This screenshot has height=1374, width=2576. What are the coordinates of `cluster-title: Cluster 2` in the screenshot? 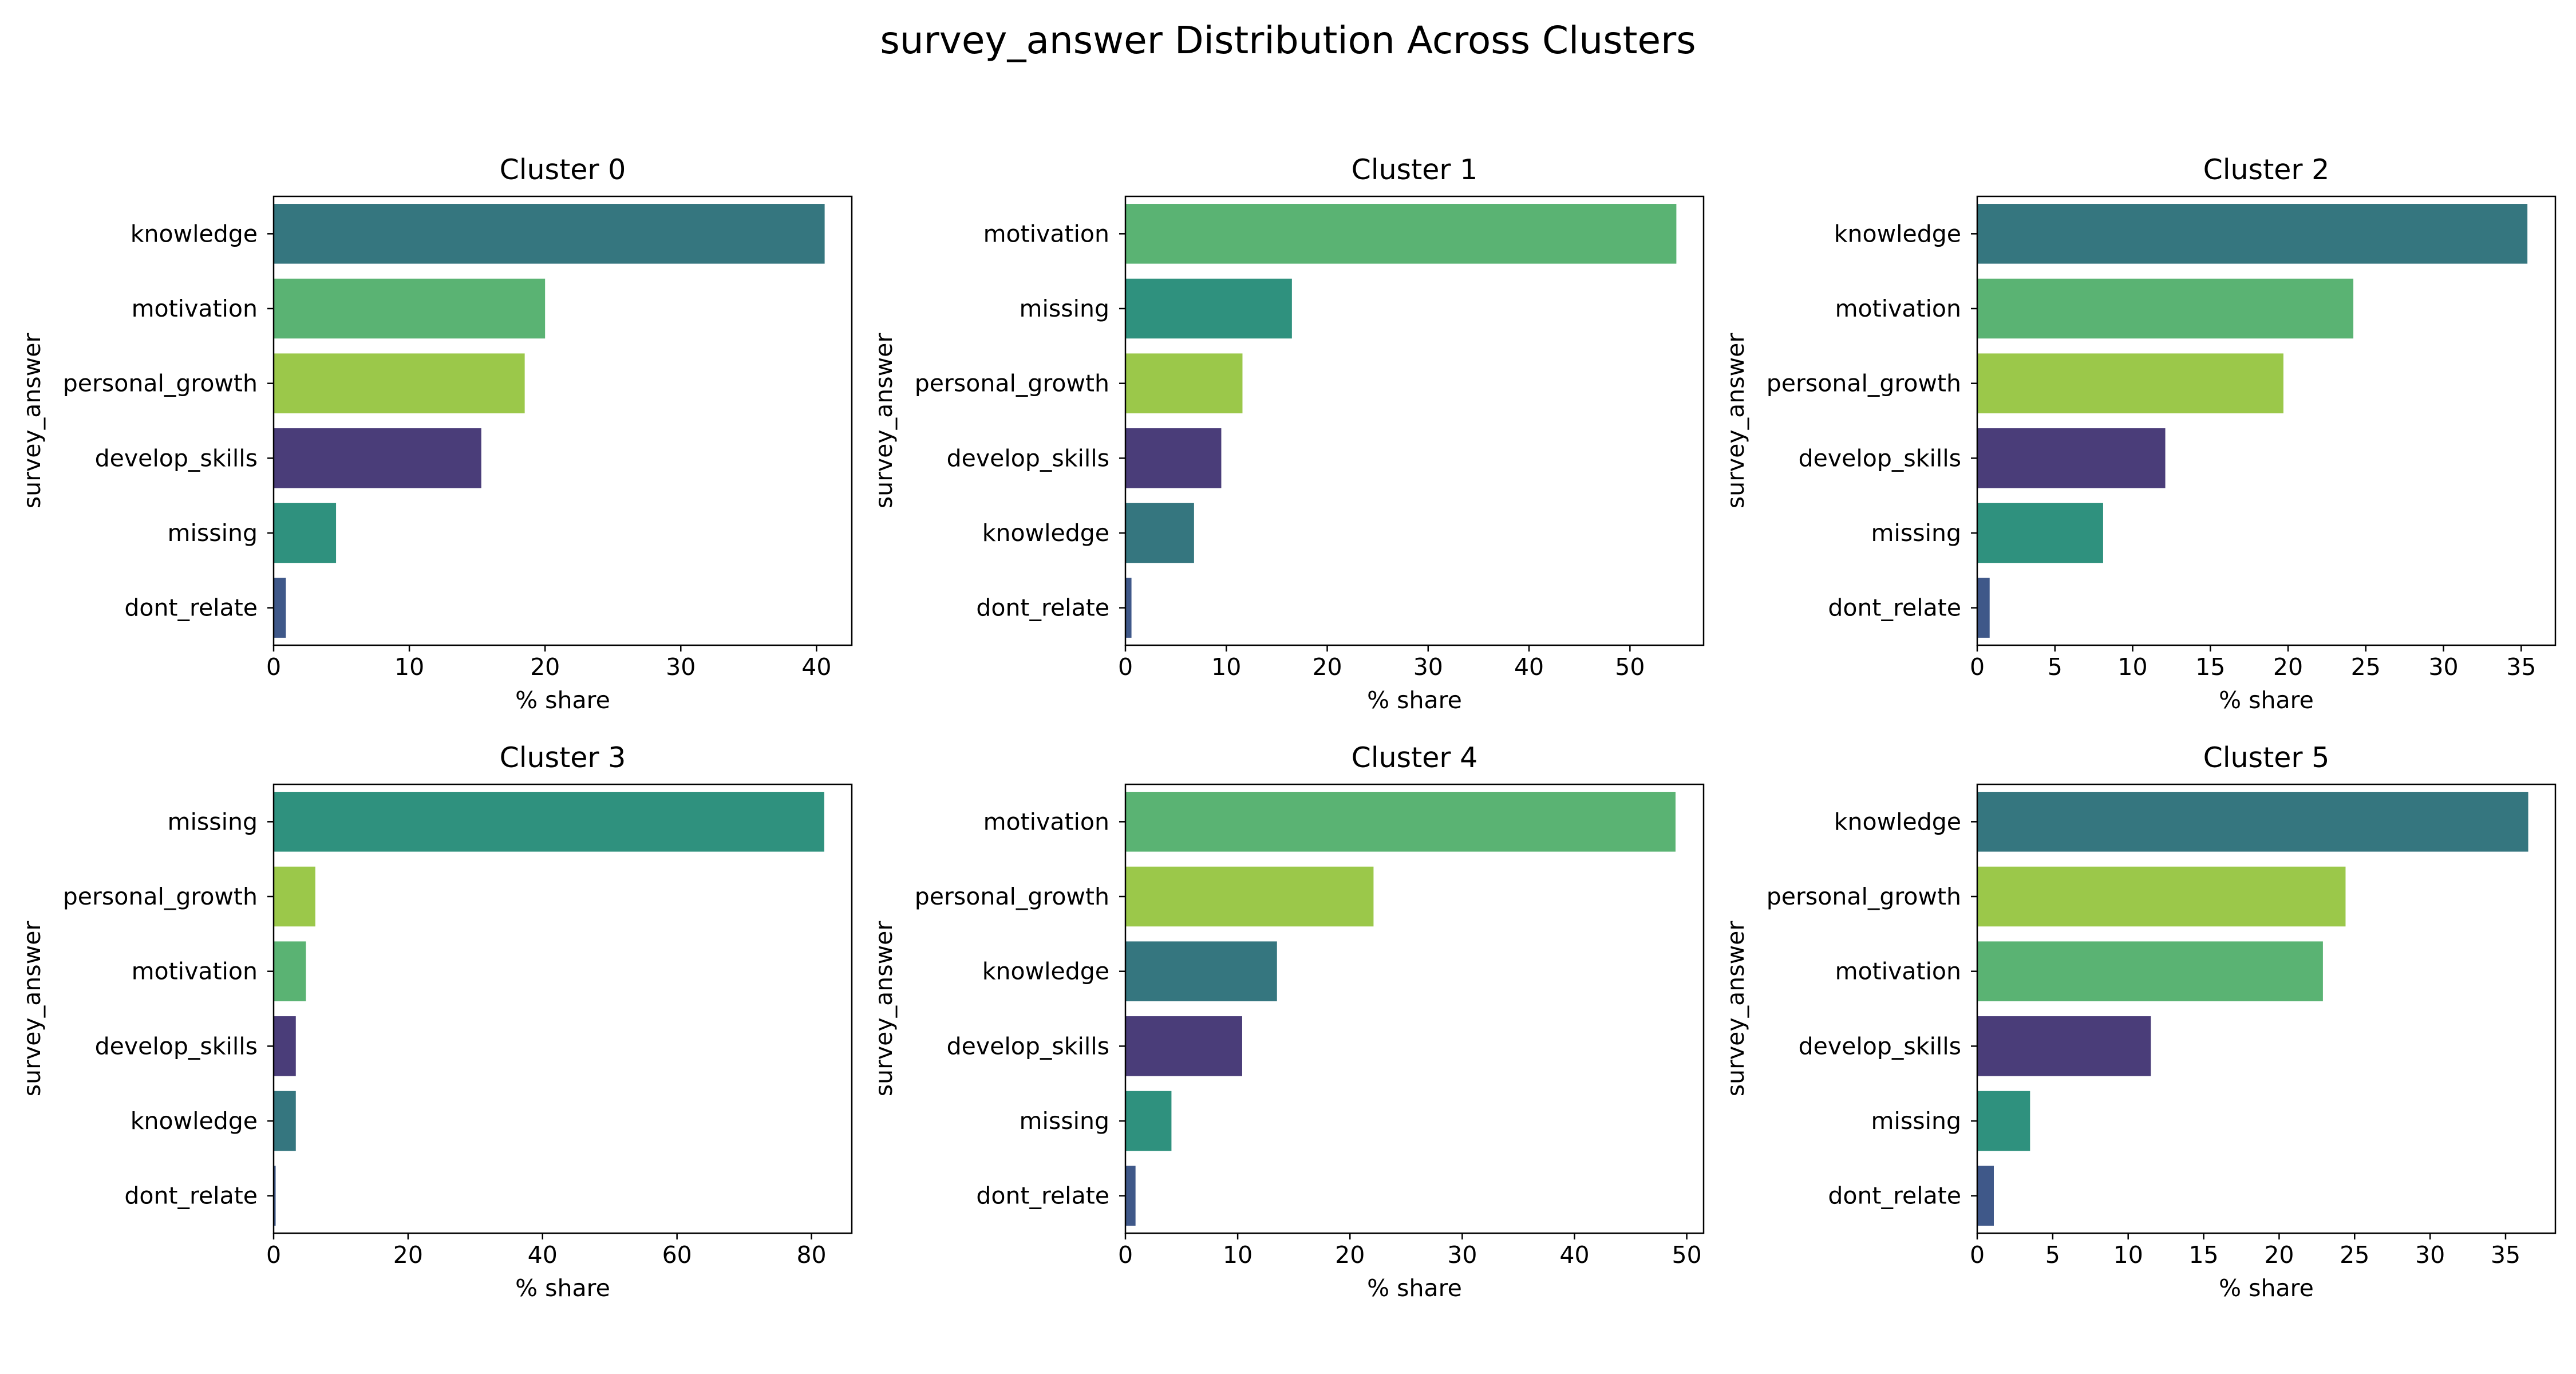 It's located at (2266, 170).